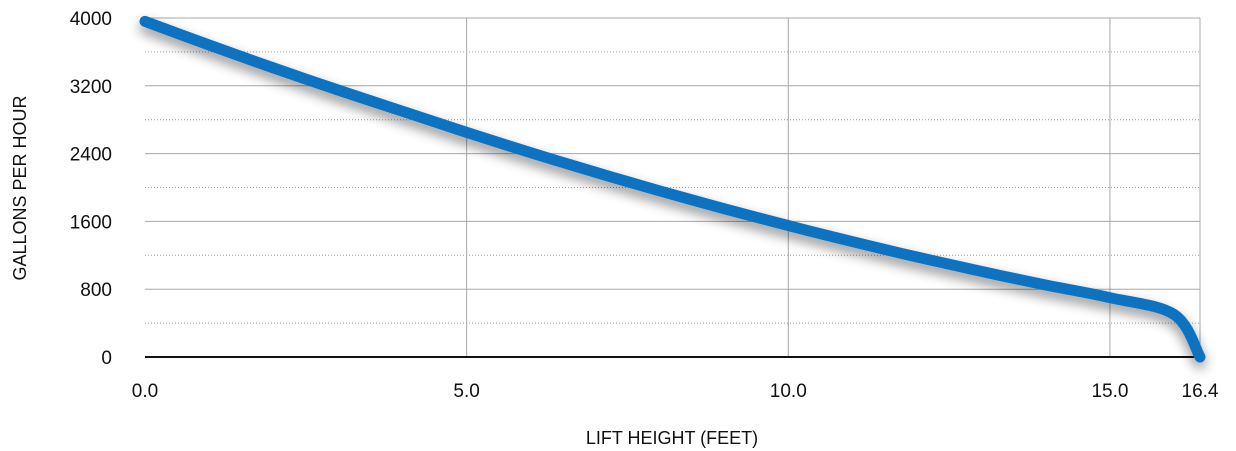  Describe the element at coordinates (96, 290) in the screenshot. I see `y-tick-label: 800` at that location.